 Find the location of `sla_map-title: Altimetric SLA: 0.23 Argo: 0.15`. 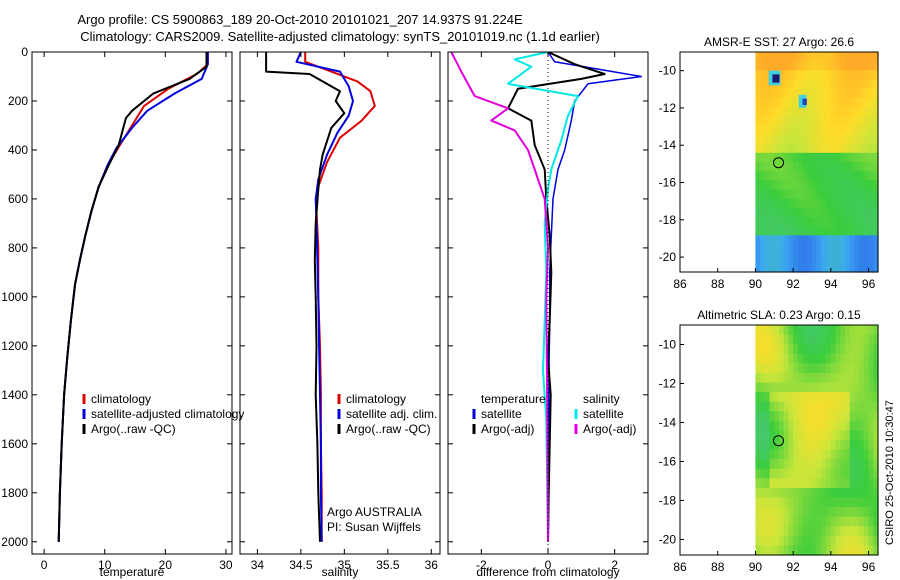

sla_map-title: Altimetric SLA: 0.23 Argo: 0.15 is located at coordinates (779, 315).